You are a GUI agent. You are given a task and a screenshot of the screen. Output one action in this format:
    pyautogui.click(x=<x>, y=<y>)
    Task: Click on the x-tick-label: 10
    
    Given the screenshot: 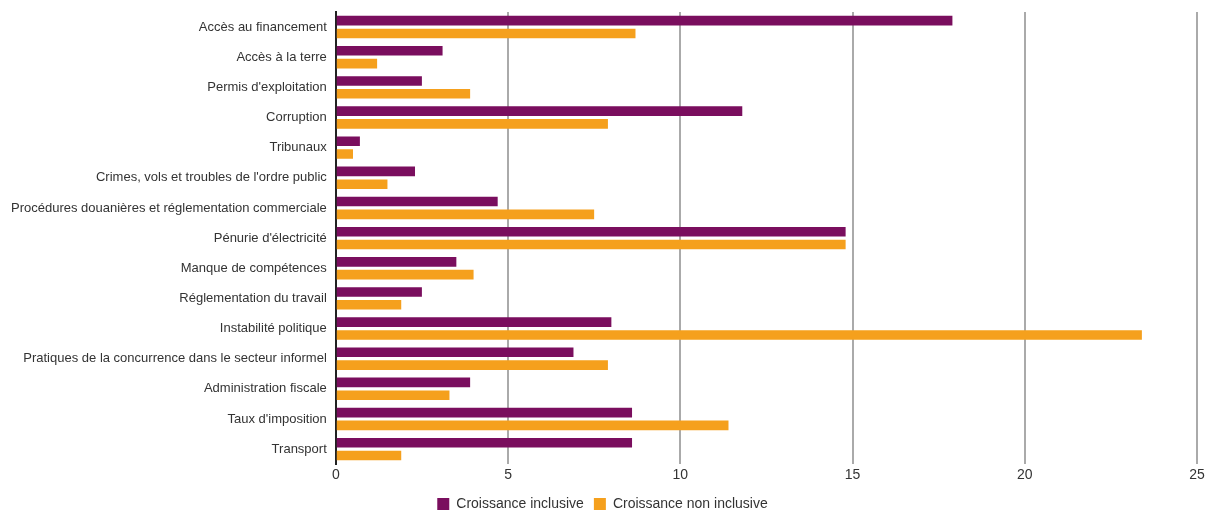 What is the action you would take?
    pyautogui.click(x=680, y=474)
    